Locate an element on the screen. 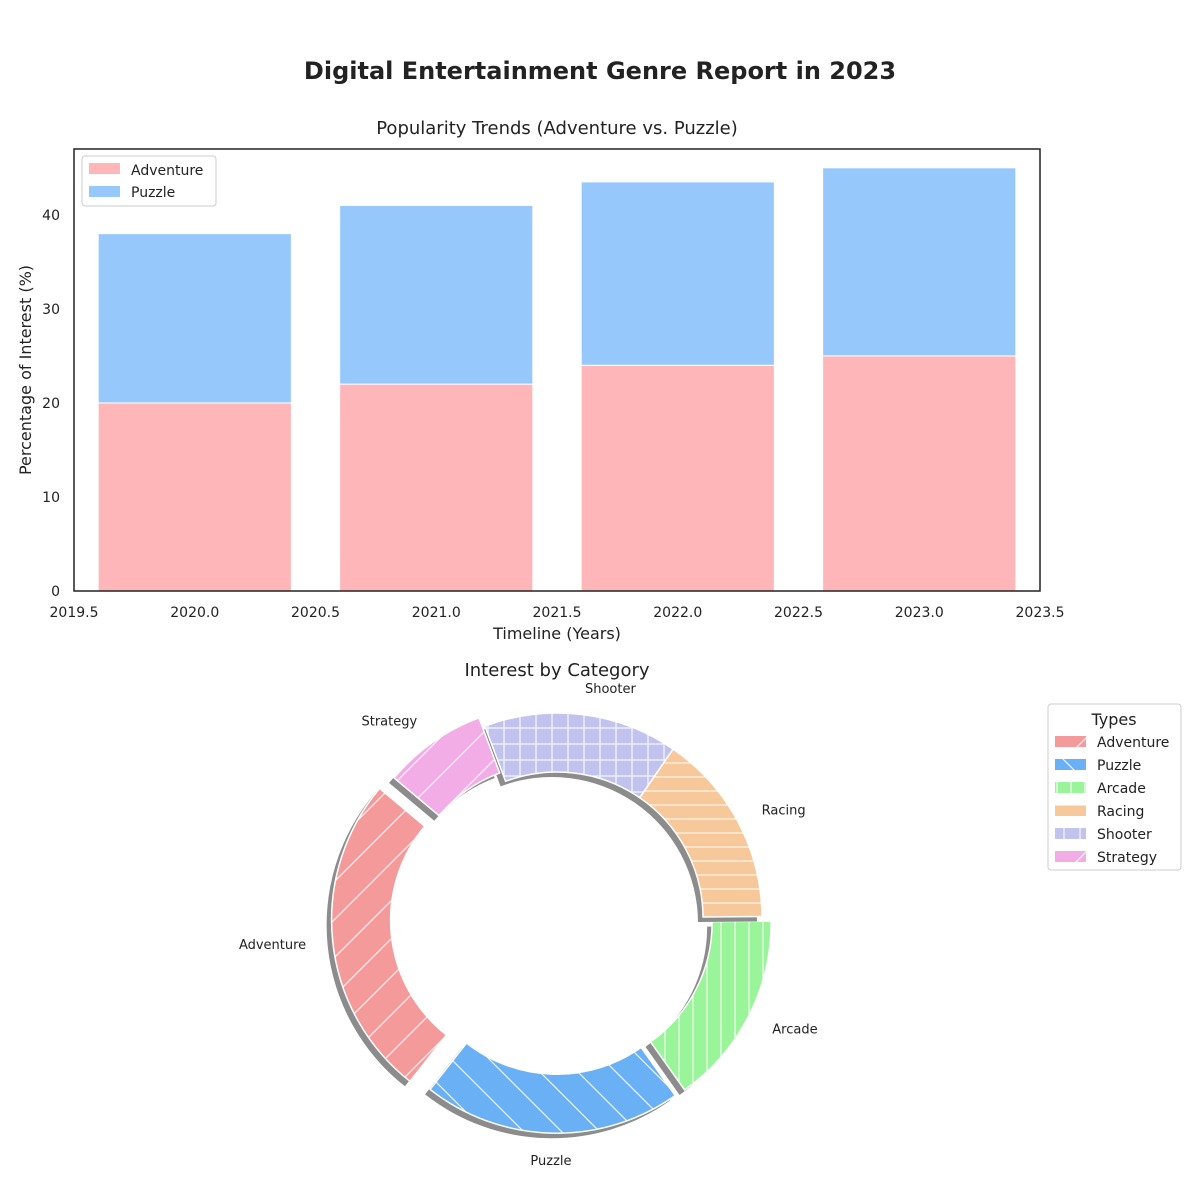 Image resolution: width=1200 pixels, height=1200 pixels. x-tick-label: 2021.5 is located at coordinates (557, 613).